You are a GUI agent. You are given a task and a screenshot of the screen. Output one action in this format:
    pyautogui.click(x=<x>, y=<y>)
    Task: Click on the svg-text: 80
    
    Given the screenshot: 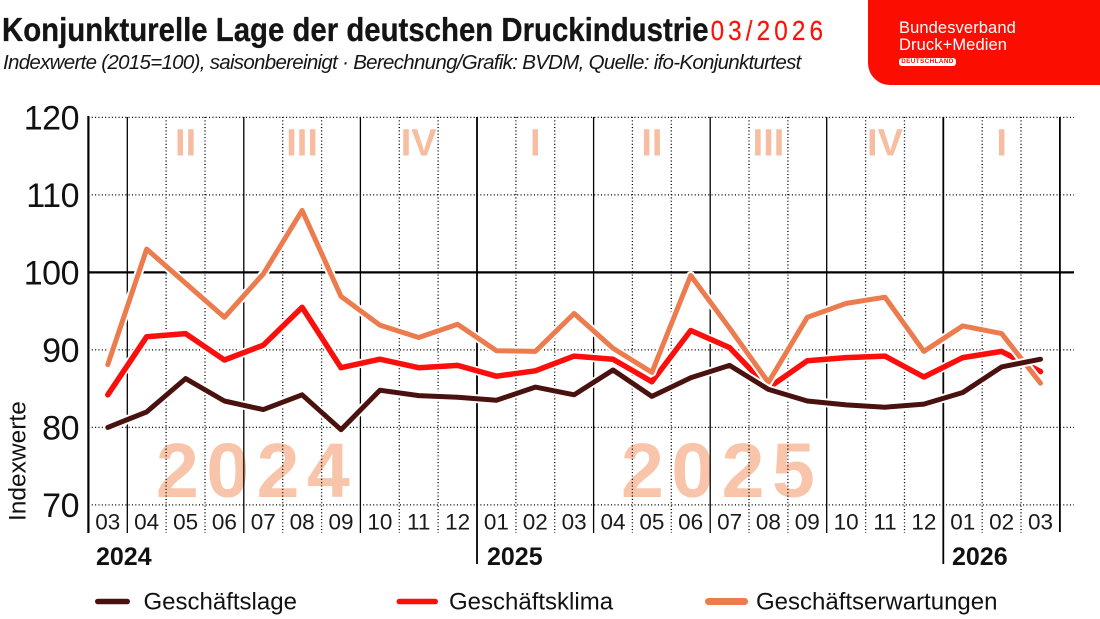 What is the action you would take?
    pyautogui.click(x=60, y=429)
    